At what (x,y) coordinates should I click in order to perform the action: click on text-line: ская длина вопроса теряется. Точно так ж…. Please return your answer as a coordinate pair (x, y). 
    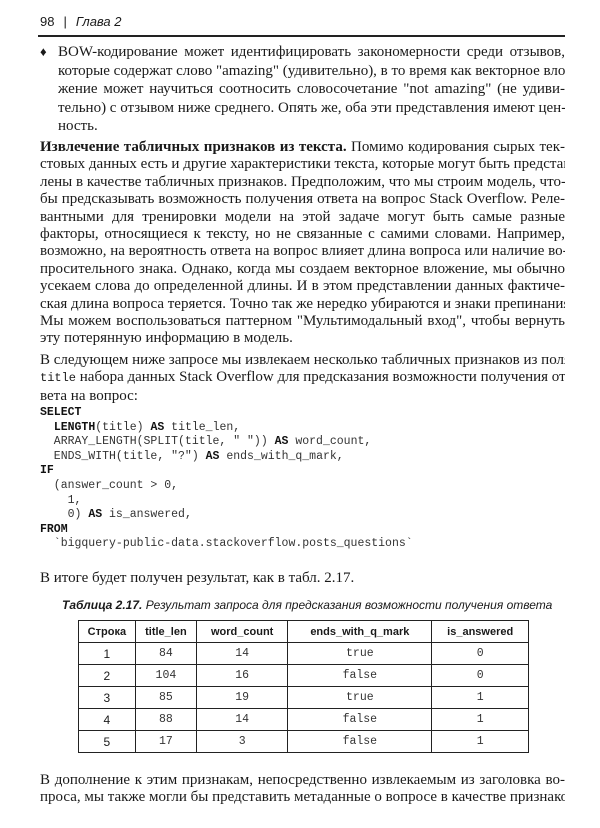
    Looking at the image, I should click on (302, 303).